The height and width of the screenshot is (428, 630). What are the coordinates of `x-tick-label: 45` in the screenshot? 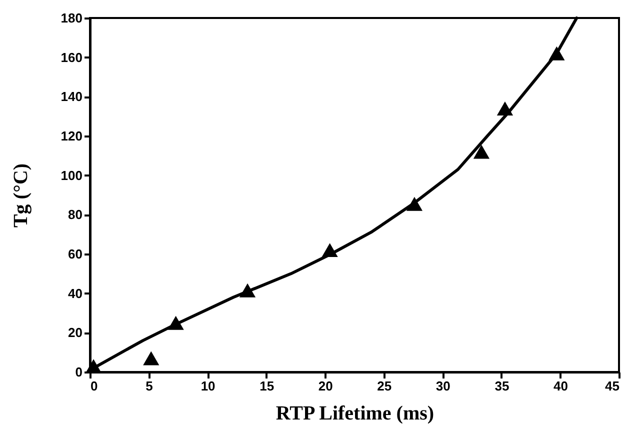 It's located at (612, 386).